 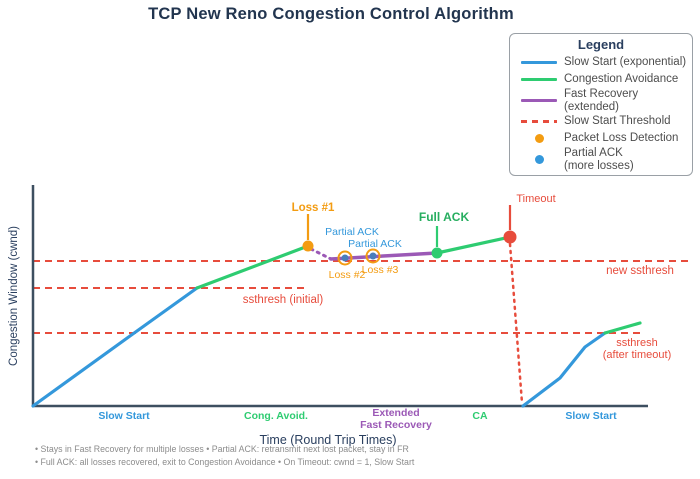 What do you see at coordinates (516, 323) in the screenshot?
I see `series-timeout-drop` at bounding box center [516, 323].